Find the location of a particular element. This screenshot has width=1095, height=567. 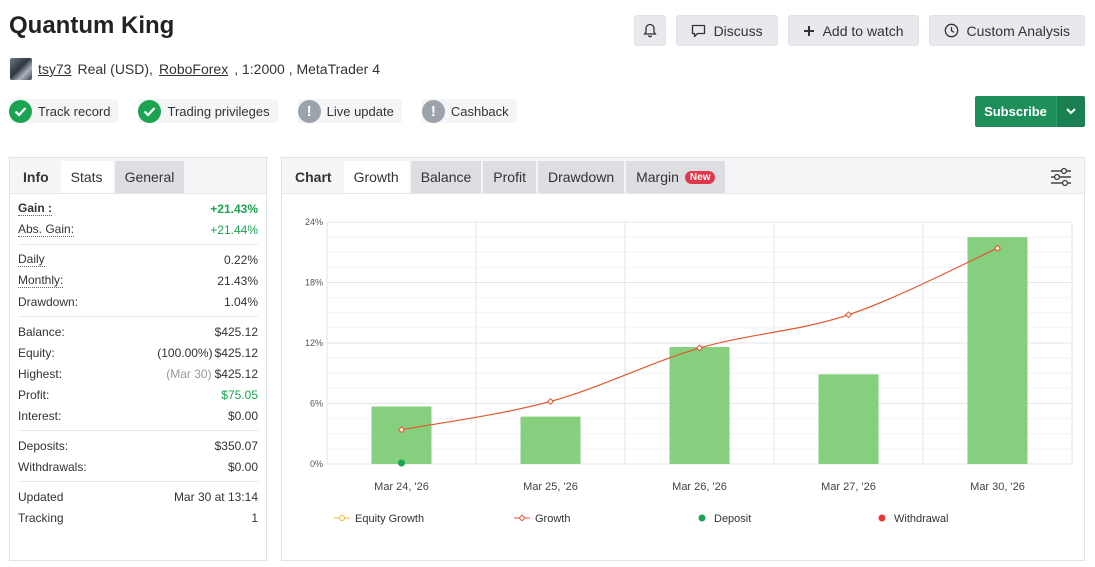

legend-deposit-marker is located at coordinates (702, 518).